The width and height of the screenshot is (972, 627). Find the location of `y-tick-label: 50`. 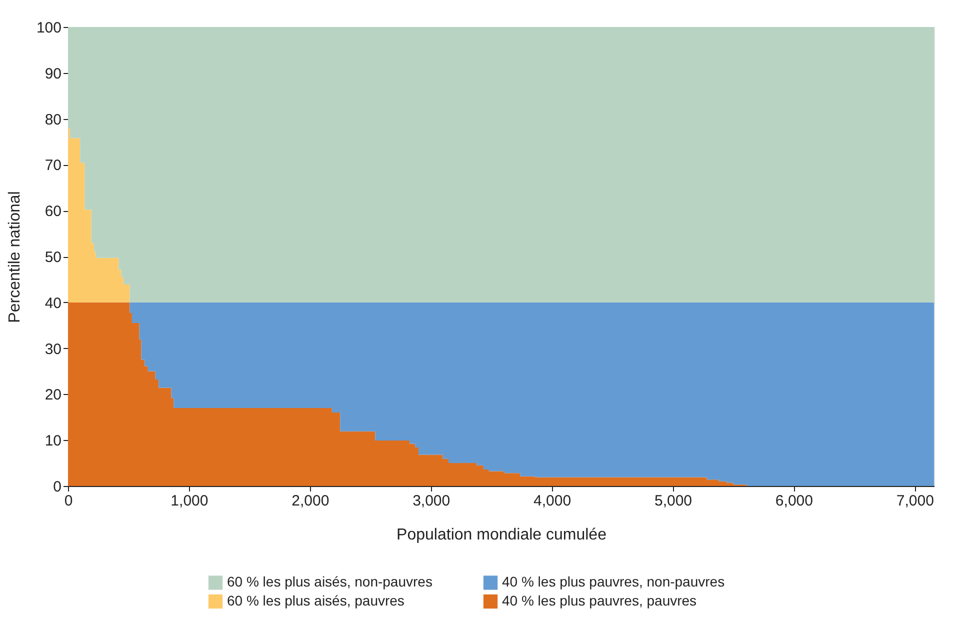

y-tick-label: 50 is located at coordinates (53, 257).